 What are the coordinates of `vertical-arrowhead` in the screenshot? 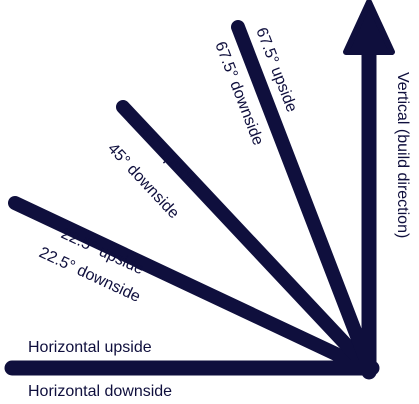 It's located at (369, 27).